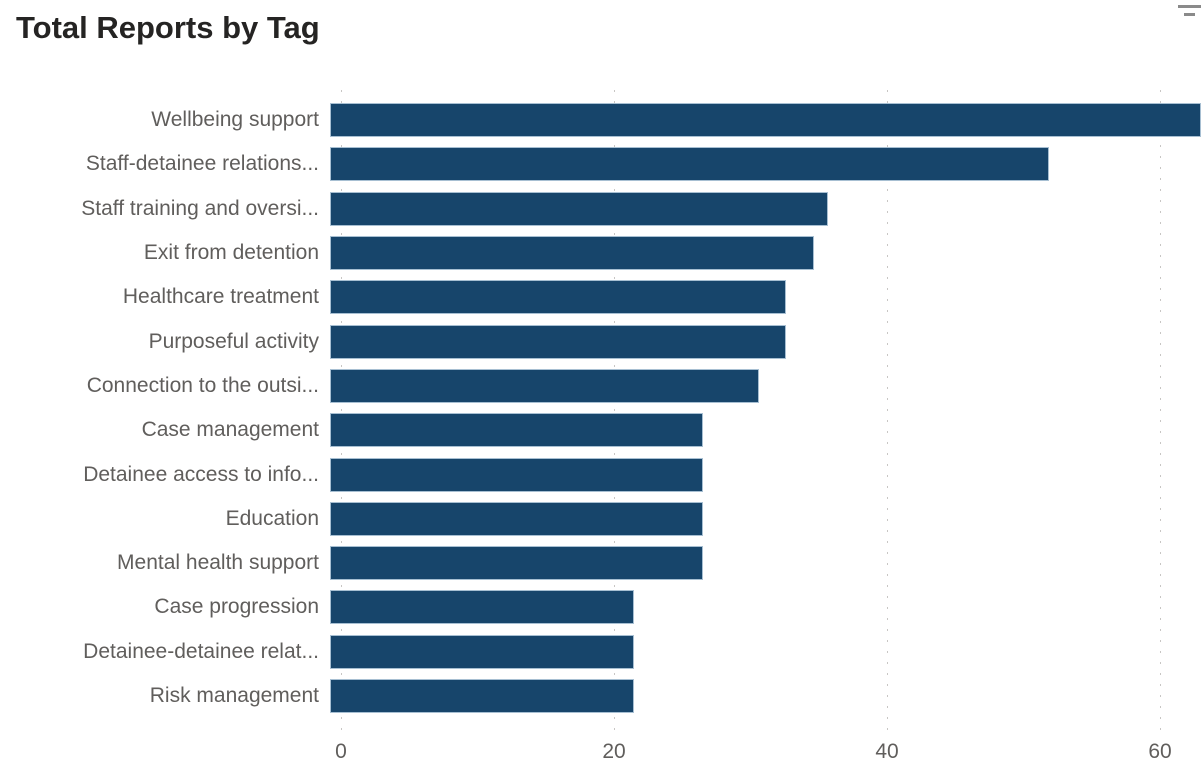 The image size is (1201, 784). Describe the element at coordinates (231, 253) in the screenshot. I see `category-label: Exit from detention` at that location.